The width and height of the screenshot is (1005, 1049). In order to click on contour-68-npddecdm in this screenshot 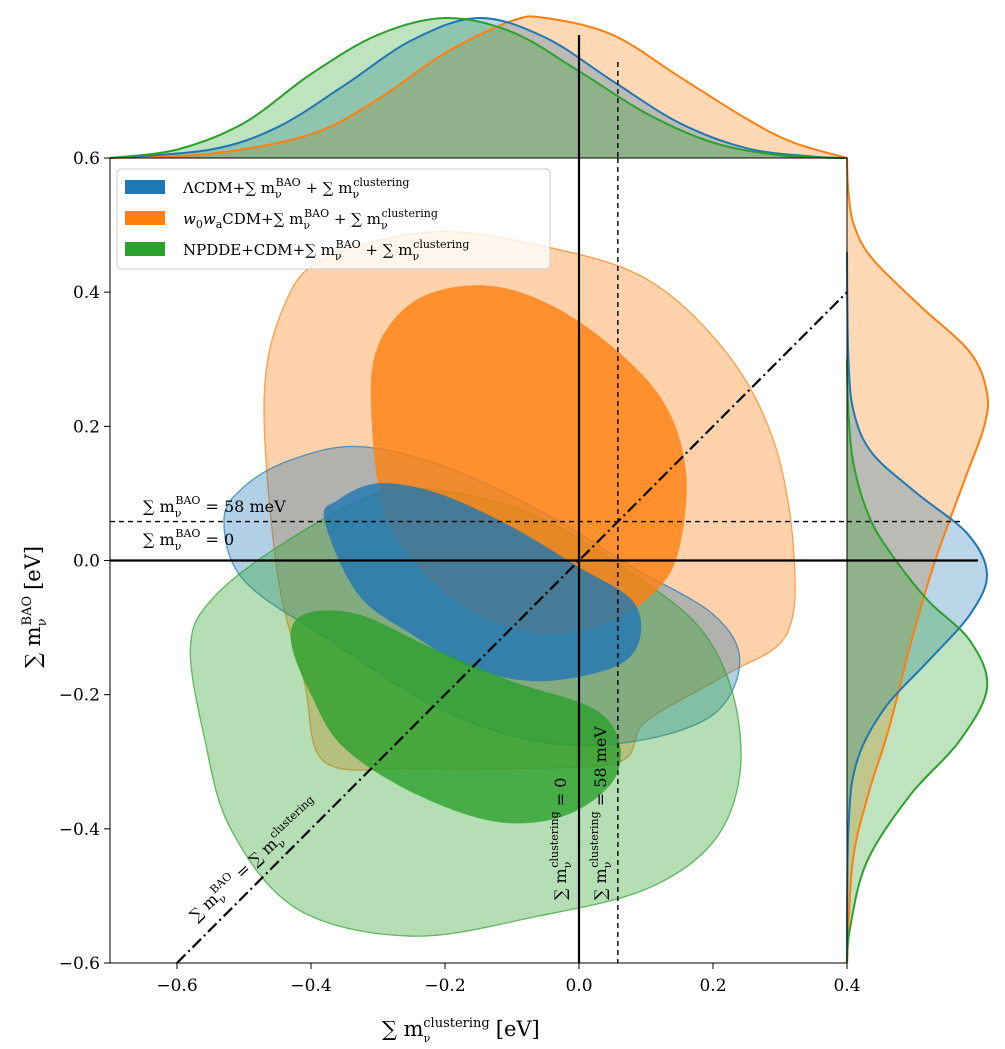, I will do `click(455, 717)`.